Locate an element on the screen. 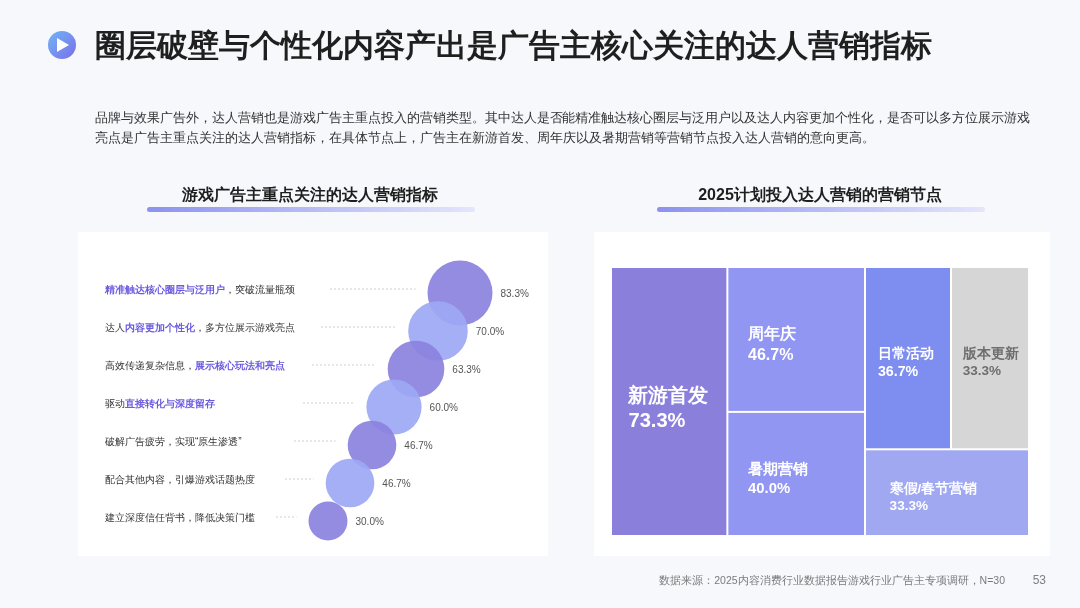  category-label: 日常活动 is located at coordinates (905, 353).